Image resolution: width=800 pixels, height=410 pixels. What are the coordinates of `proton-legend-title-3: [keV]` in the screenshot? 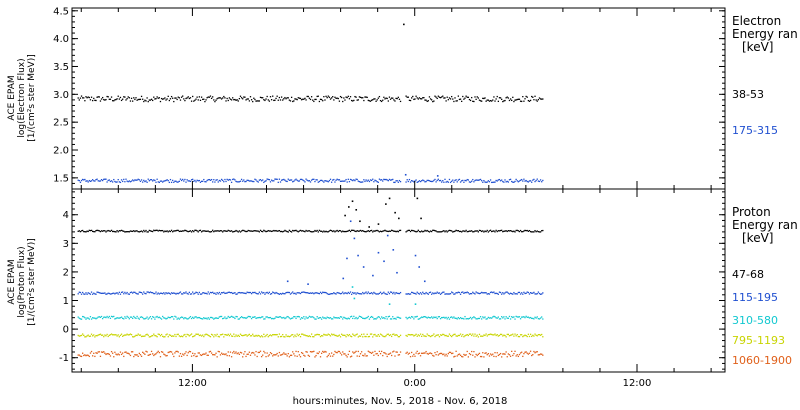 It's located at (757, 238).